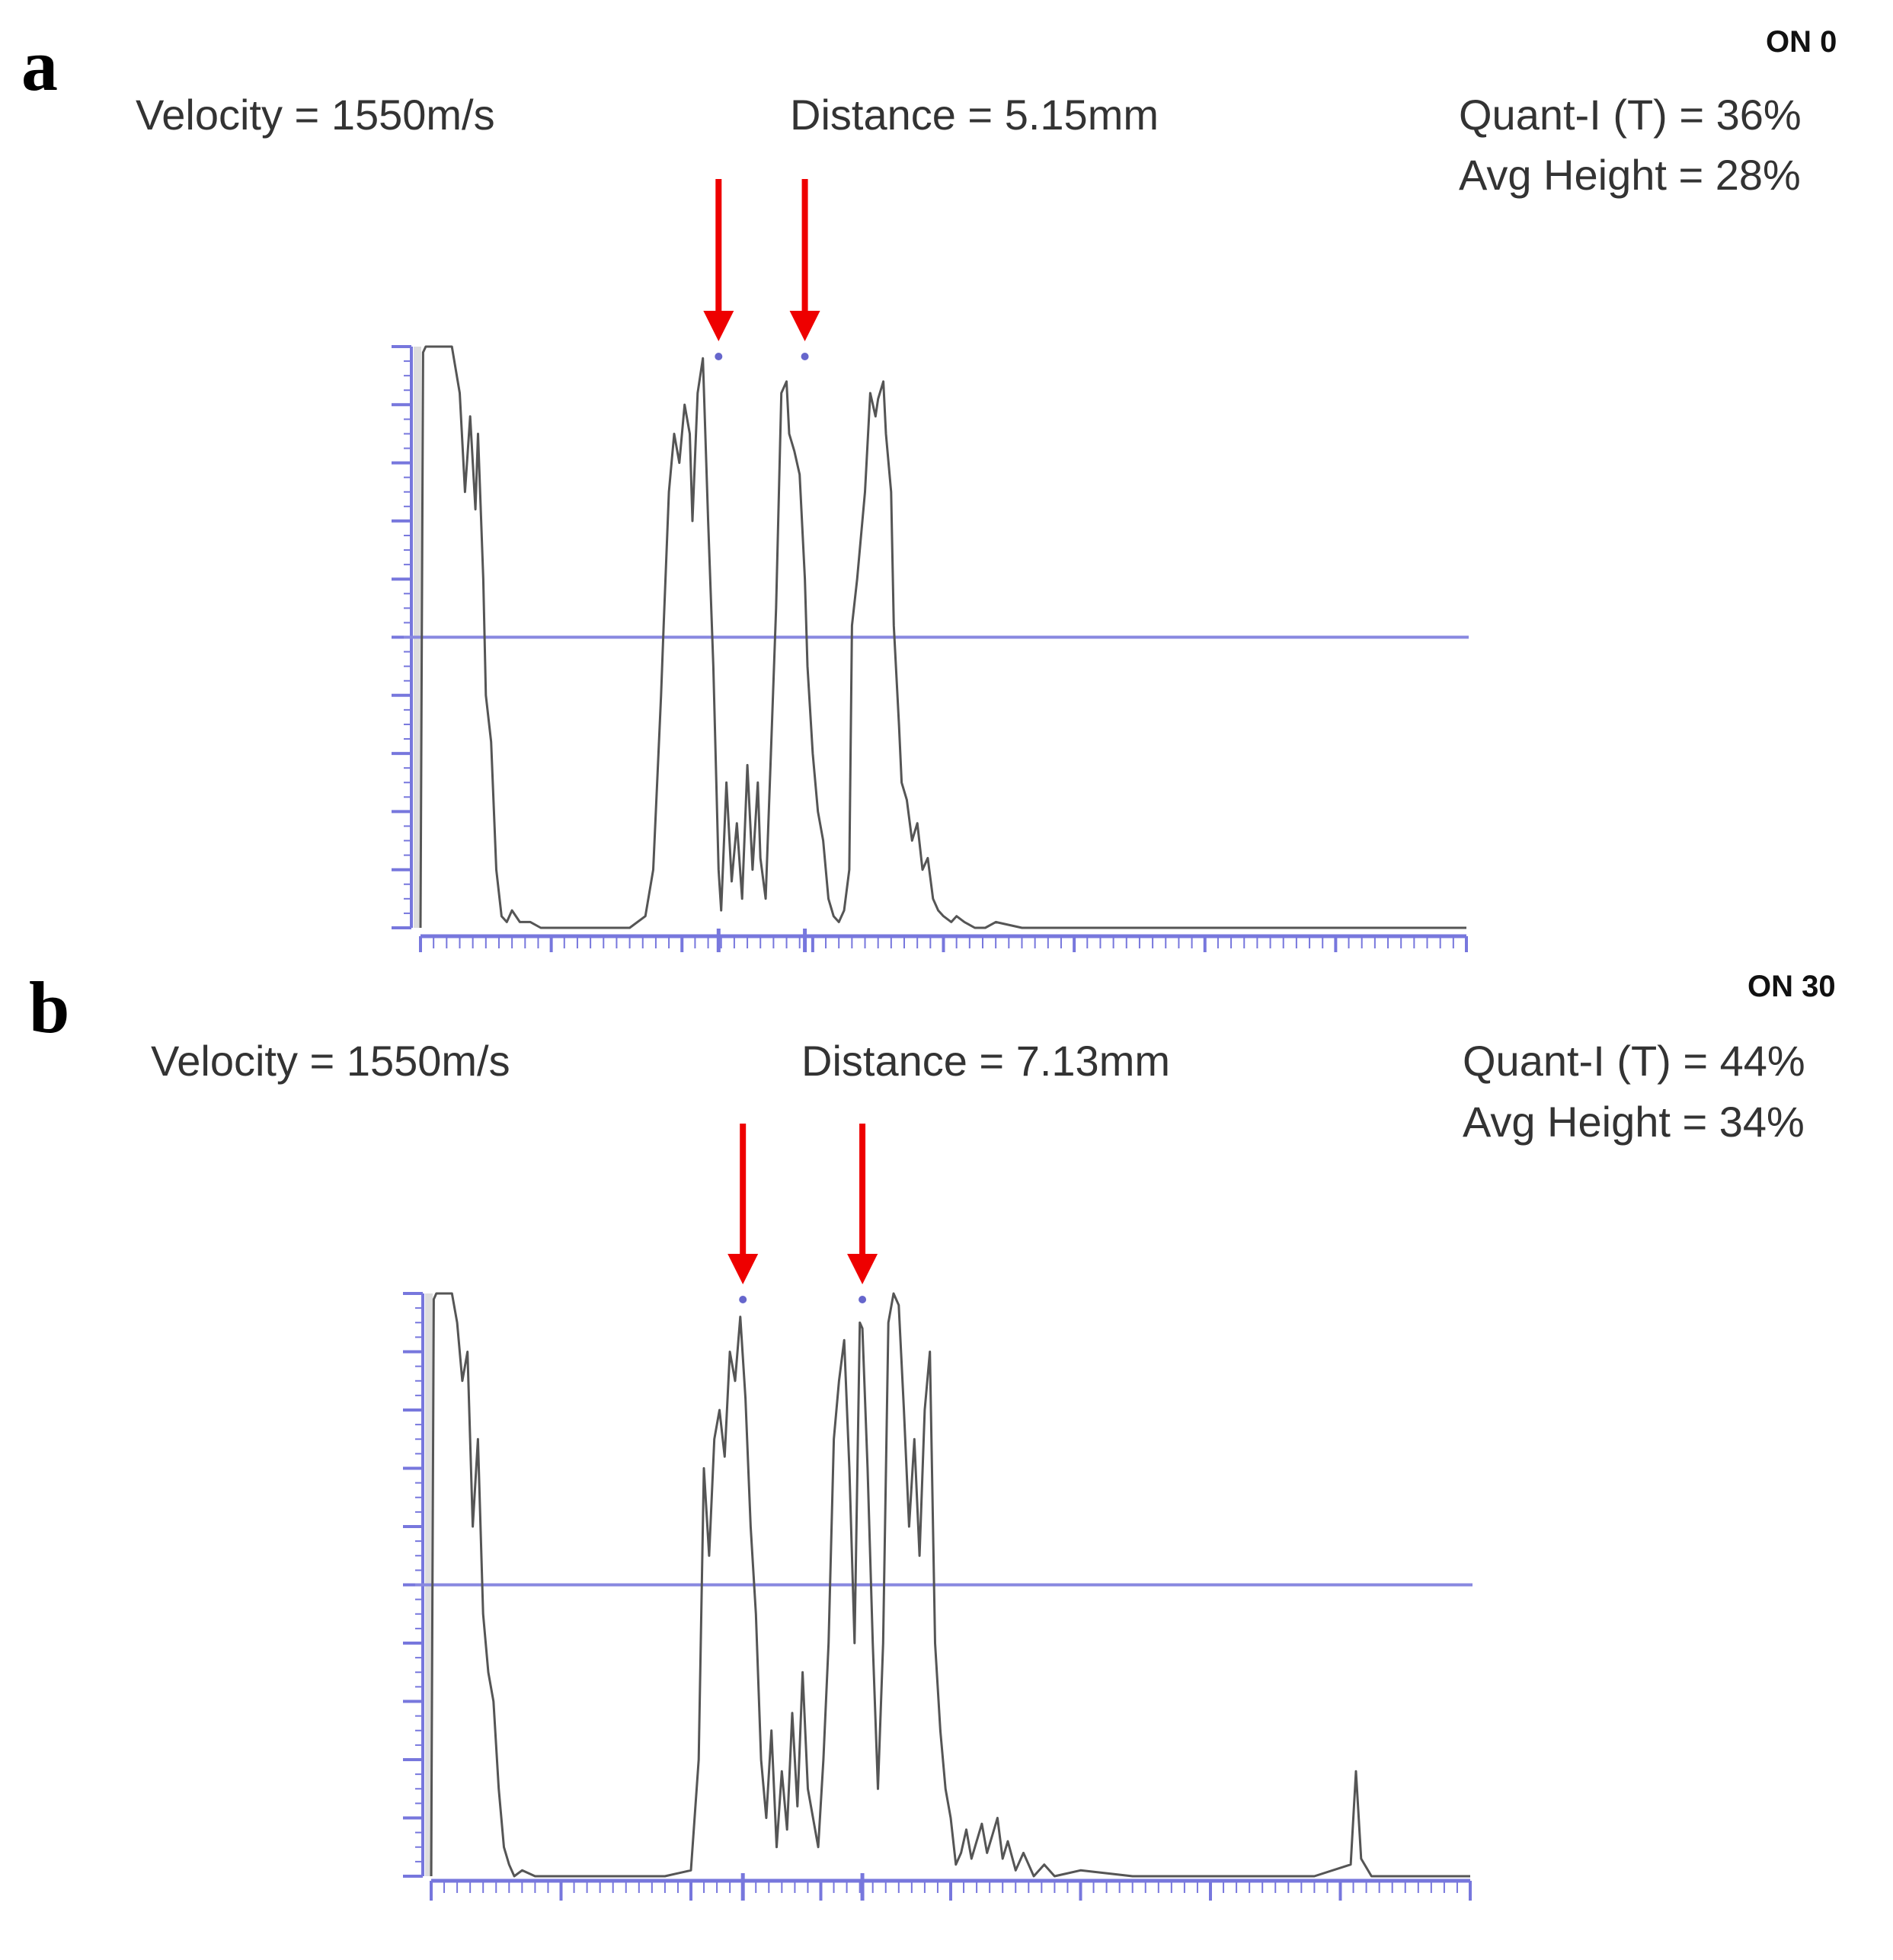  Describe the element at coordinates (986, 1061) in the screenshot. I see `distance-readout: Distance = 7.13mm` at that location.